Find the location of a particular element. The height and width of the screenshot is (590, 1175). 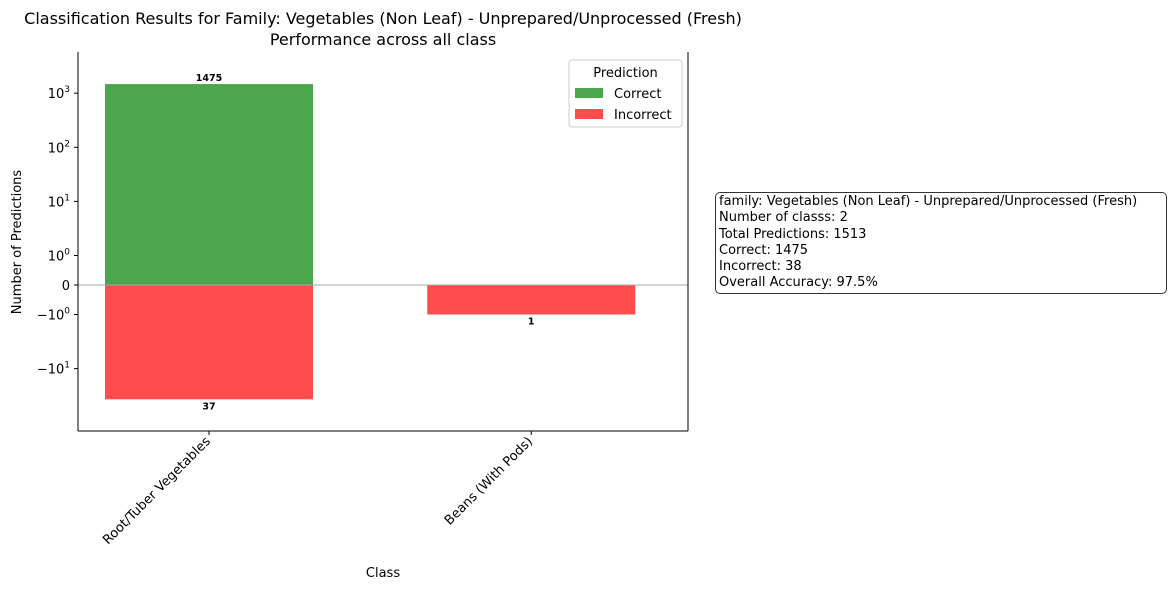

x-tick-label: Root/Tuber Vegetables is located at coordinates (157, 491).